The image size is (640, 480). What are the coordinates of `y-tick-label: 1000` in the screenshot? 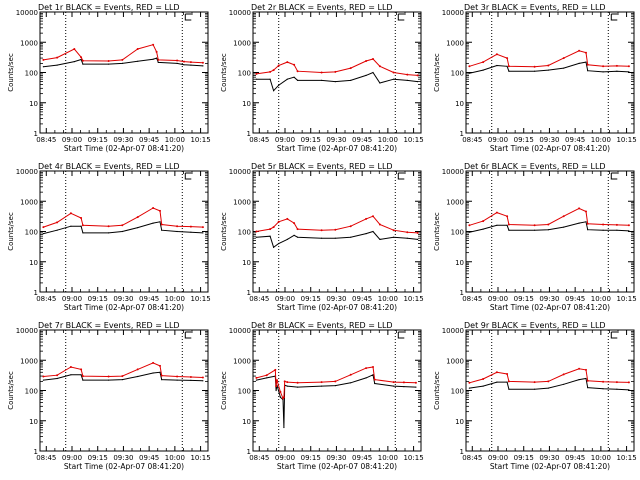 It's located at (242, 361).